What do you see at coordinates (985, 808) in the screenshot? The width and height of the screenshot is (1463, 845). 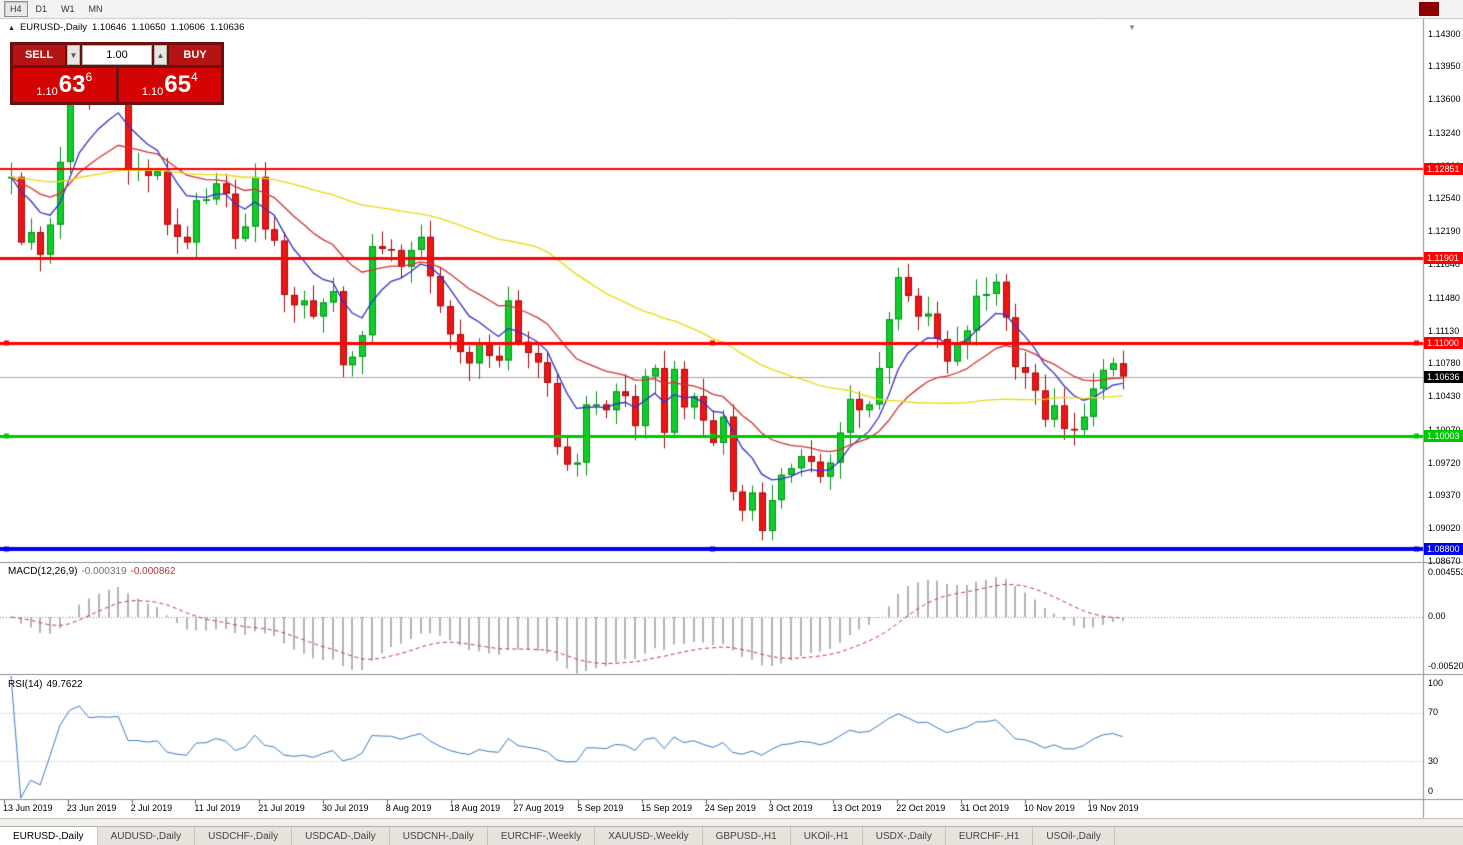 I see `date-axis-label: 31 Oct 2019` at bounding box center [985, 808].